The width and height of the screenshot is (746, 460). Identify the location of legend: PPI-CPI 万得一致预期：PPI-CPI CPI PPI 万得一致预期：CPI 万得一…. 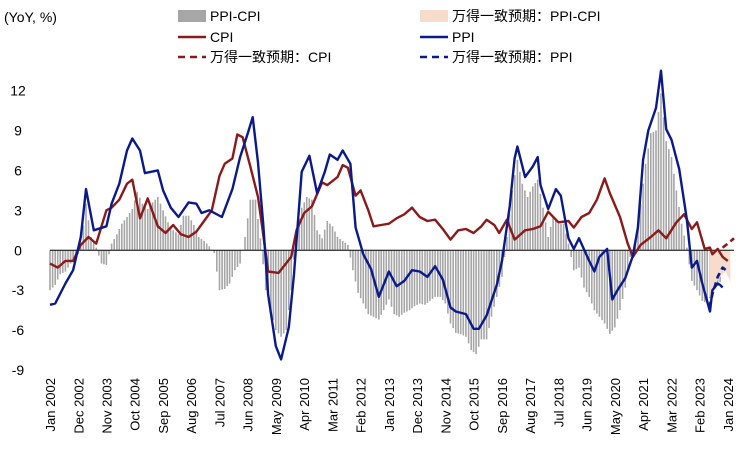
(389, 36).